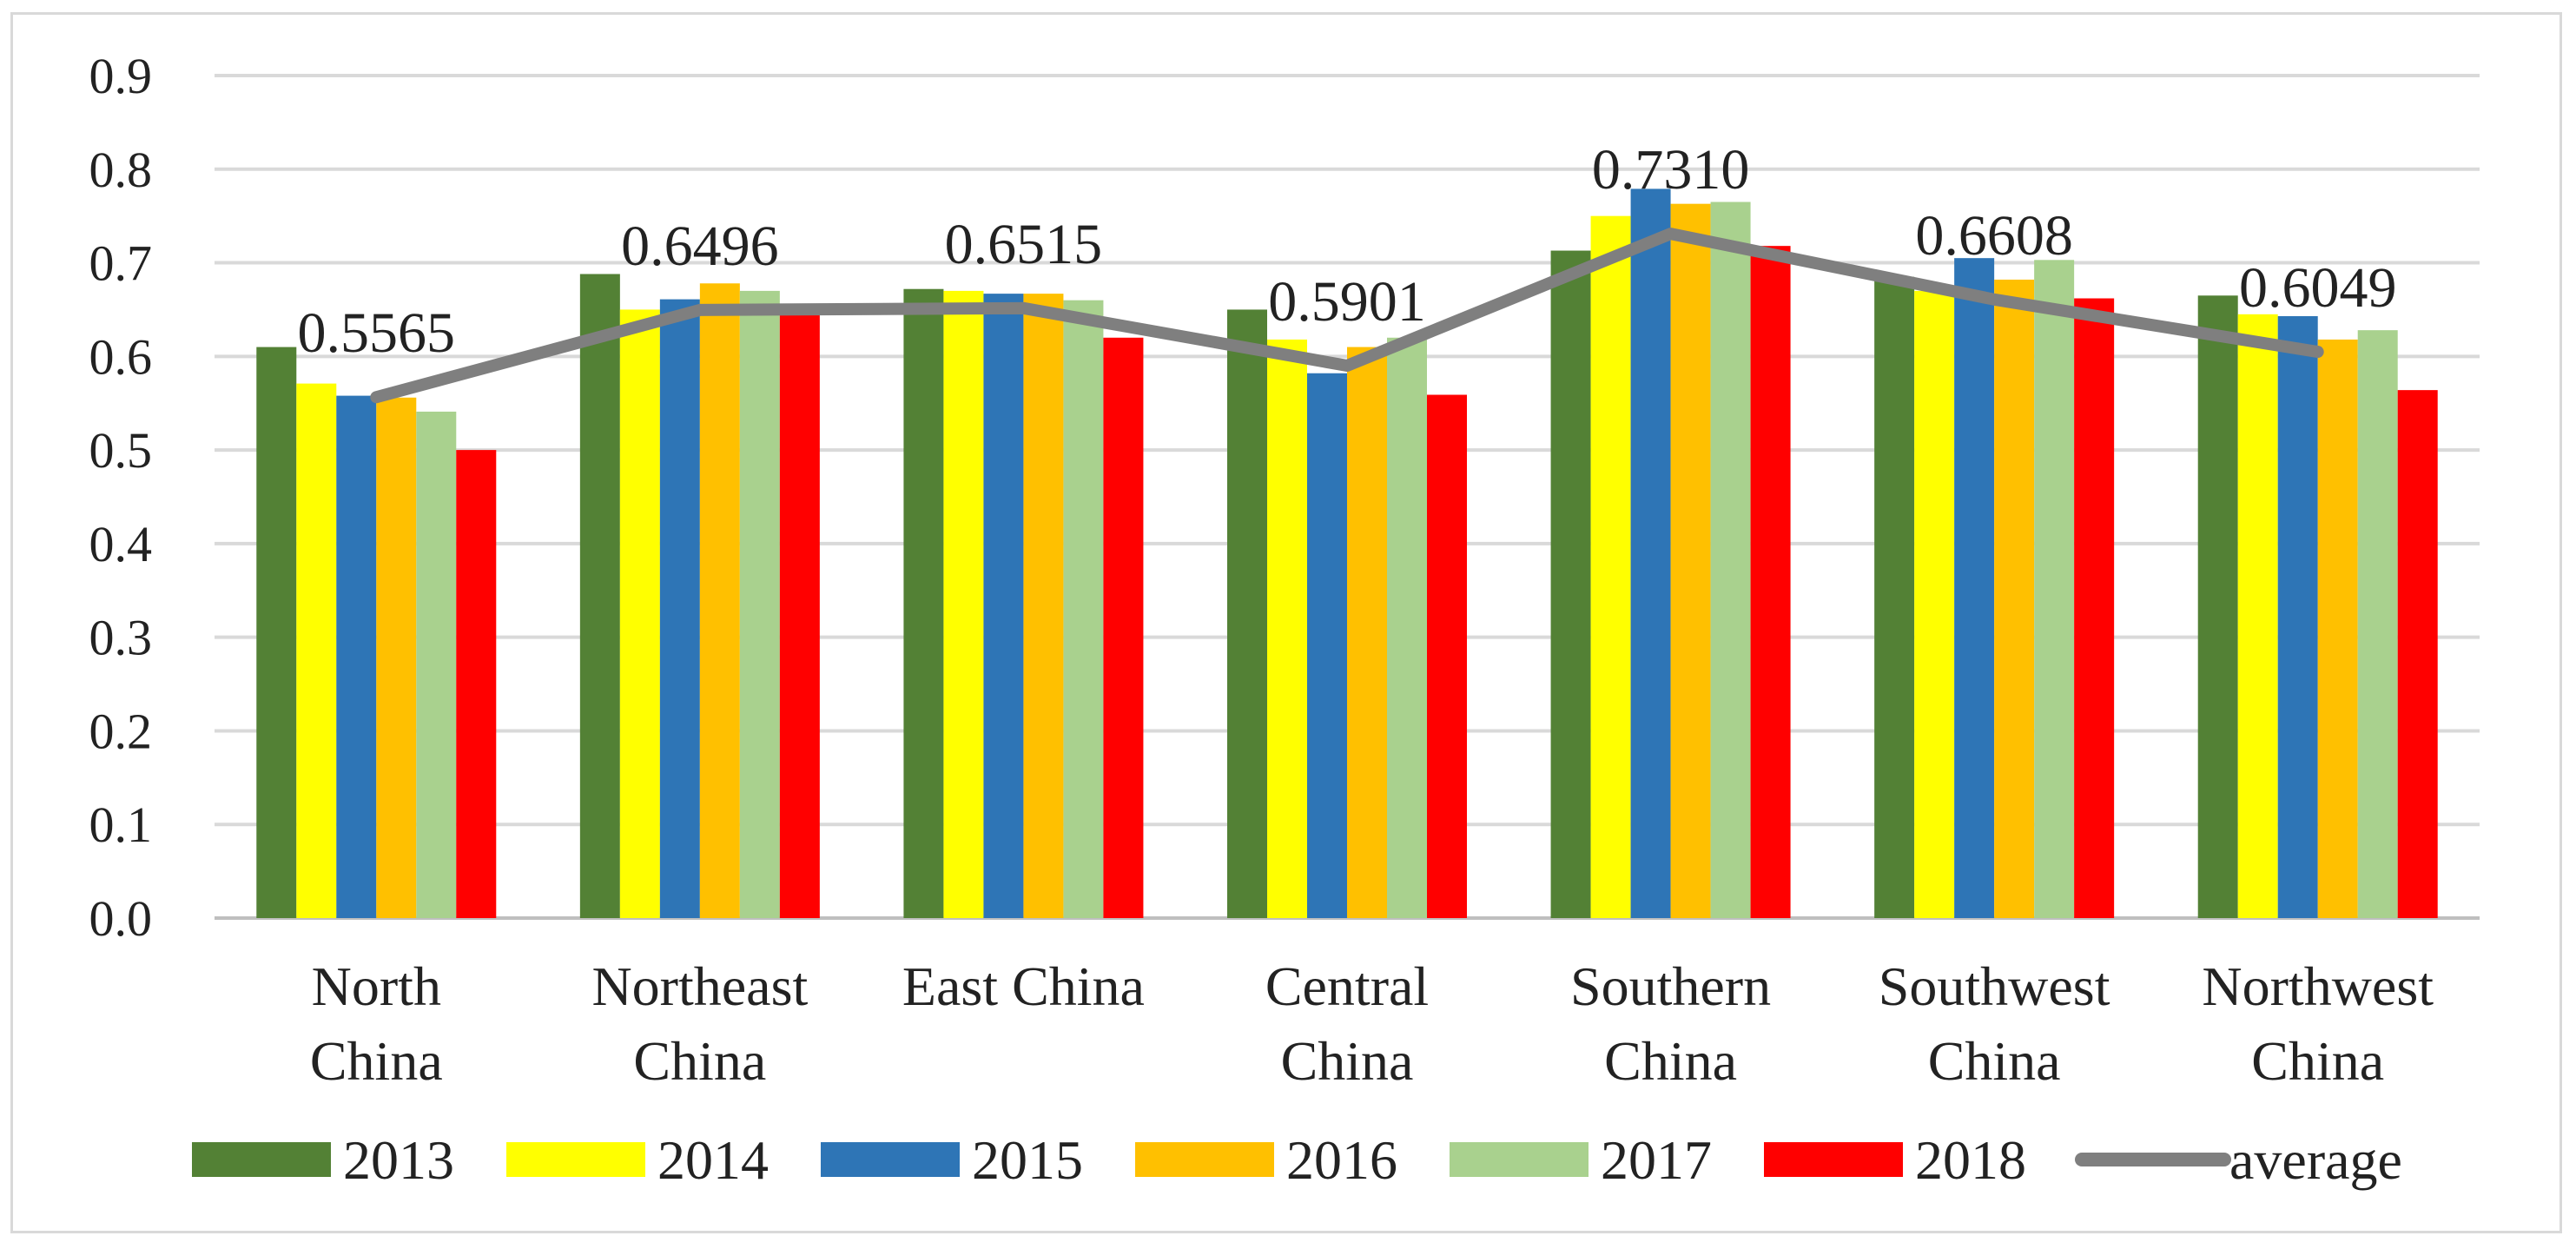  What do you see at coordinates (121, 638) in the screenshot?
I see `y-tick-label: 0.3` at bounding box center [121, 638].